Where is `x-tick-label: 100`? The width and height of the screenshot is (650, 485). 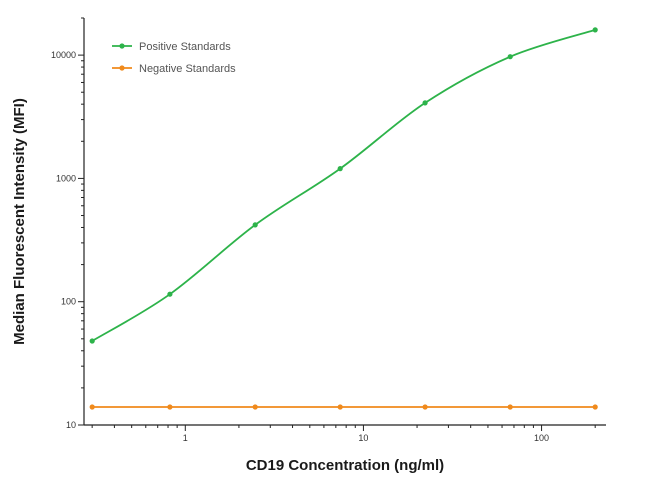 x-tick-label: 100 is located at coordinates (541, 438).